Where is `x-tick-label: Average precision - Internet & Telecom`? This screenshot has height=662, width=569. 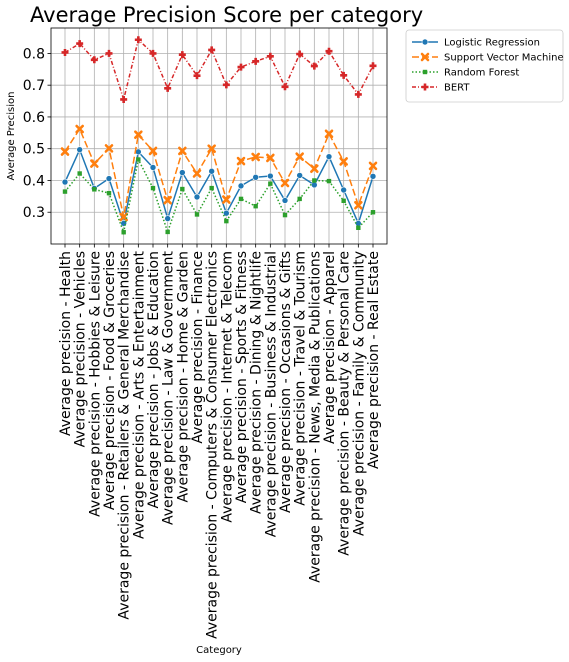
x-tick-label: Average precision - Internet & Telecom is located at coordinates (227, 387).